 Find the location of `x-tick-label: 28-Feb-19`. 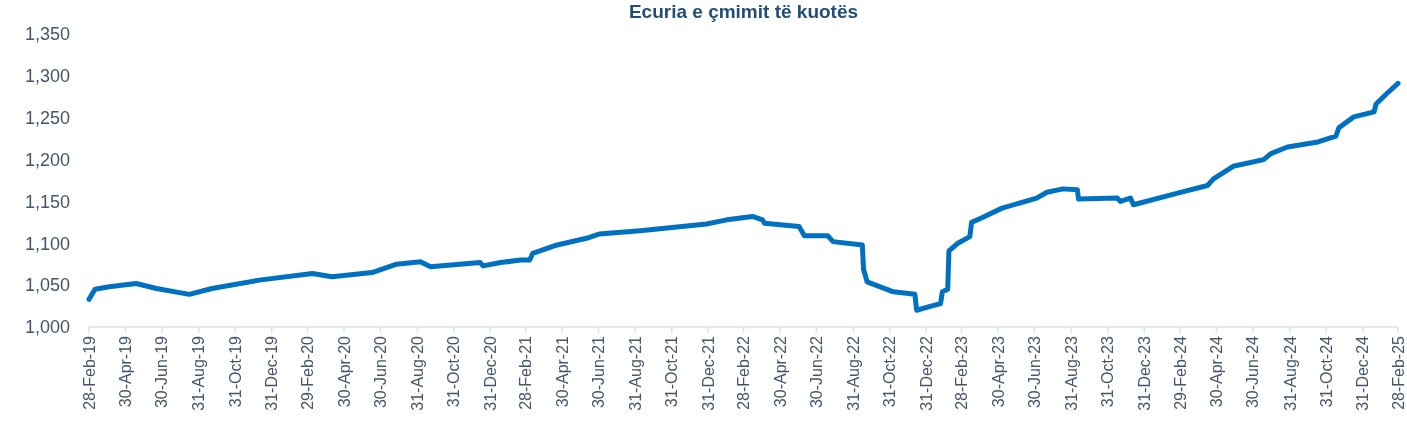

x-tick-label: 28-Feb-19 is located at coordinates (89, 372).